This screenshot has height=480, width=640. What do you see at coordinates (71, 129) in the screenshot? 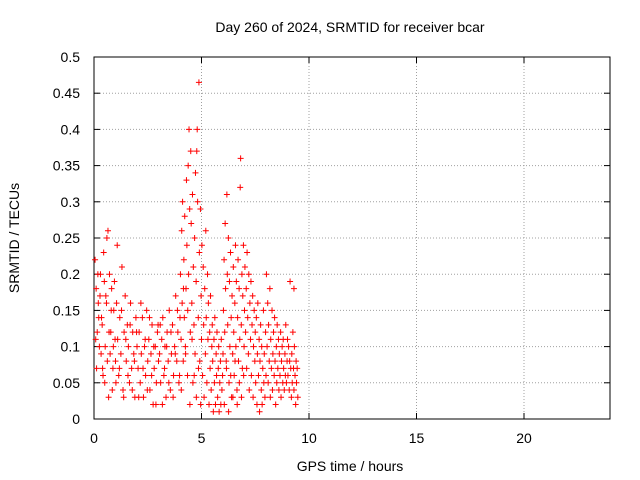
I see `y-tick-label: 0.4` at bounding box center [71, 129].